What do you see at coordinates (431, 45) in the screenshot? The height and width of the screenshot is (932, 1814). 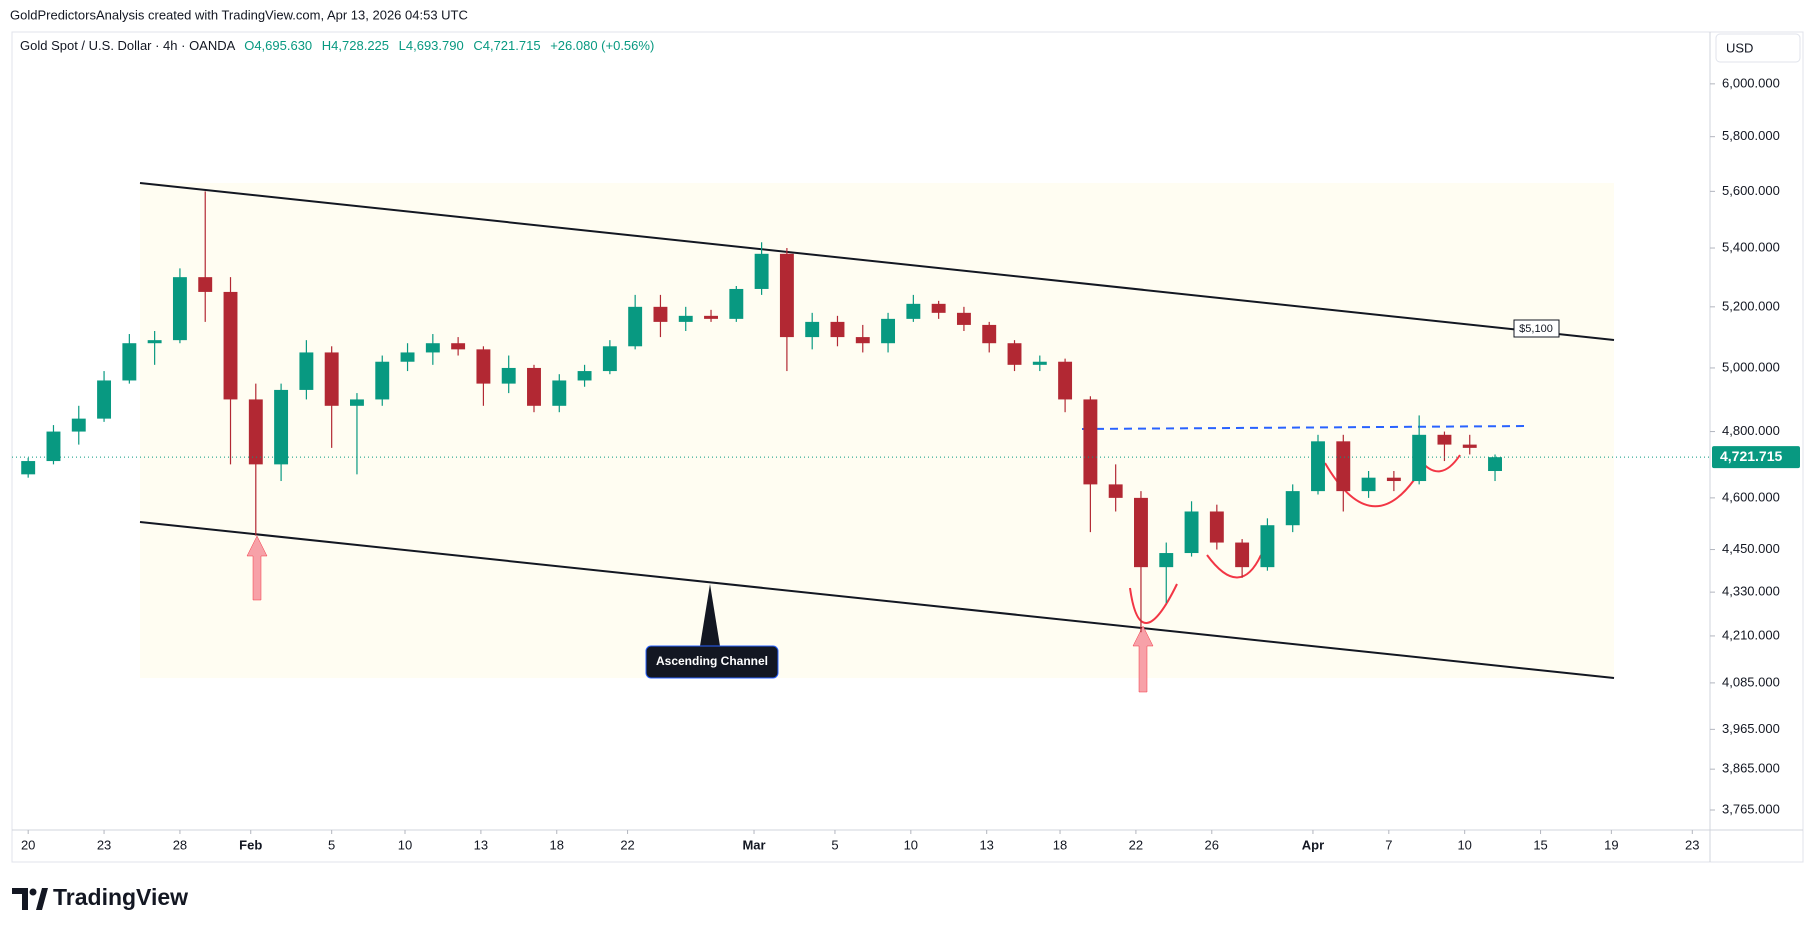 I see `ohlc-low: L4,693.790` at bounding box center [431, 45].